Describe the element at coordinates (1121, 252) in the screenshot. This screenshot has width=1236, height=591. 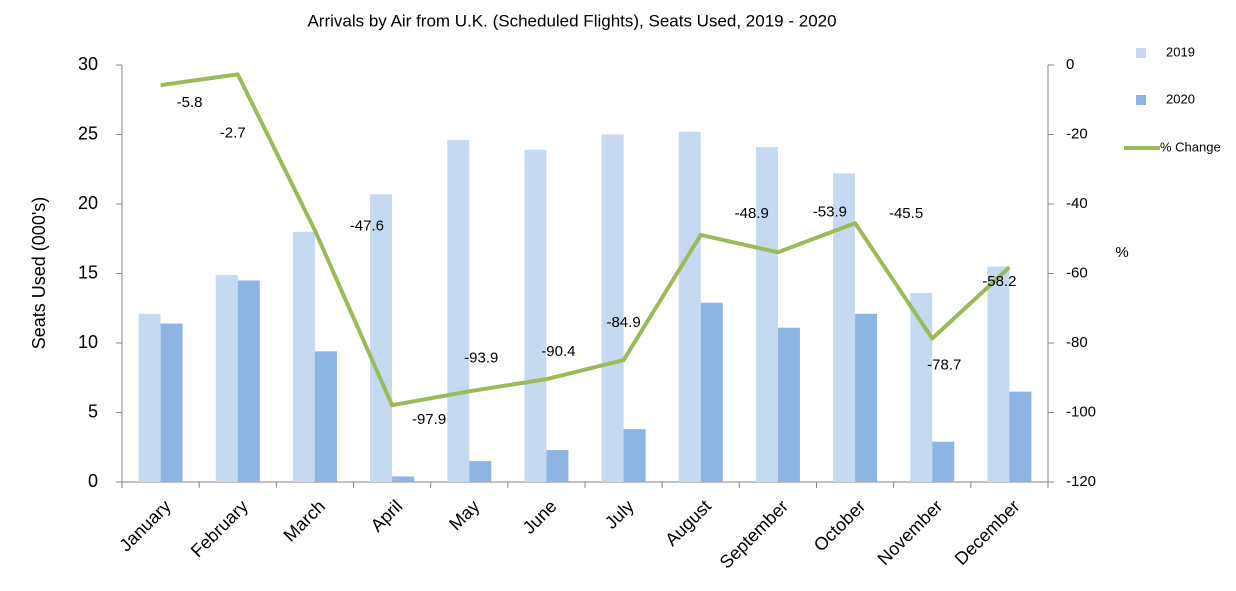
I see `y2-axis-label: %` at that location.